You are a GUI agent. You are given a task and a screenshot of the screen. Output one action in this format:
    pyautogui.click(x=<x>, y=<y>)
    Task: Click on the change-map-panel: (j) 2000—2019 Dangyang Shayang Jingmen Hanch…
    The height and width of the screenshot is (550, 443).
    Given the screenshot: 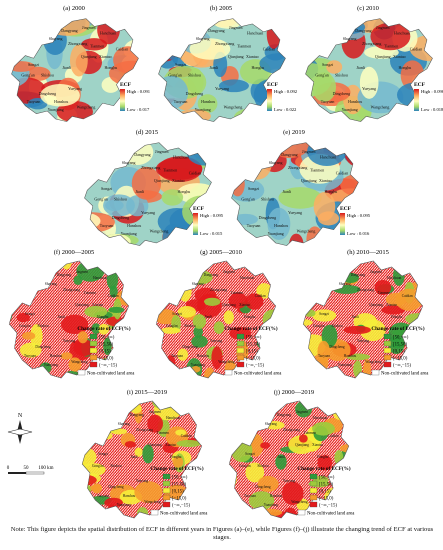 What is the action you would take?
    pyautogui.click(x=291, y=454)
    